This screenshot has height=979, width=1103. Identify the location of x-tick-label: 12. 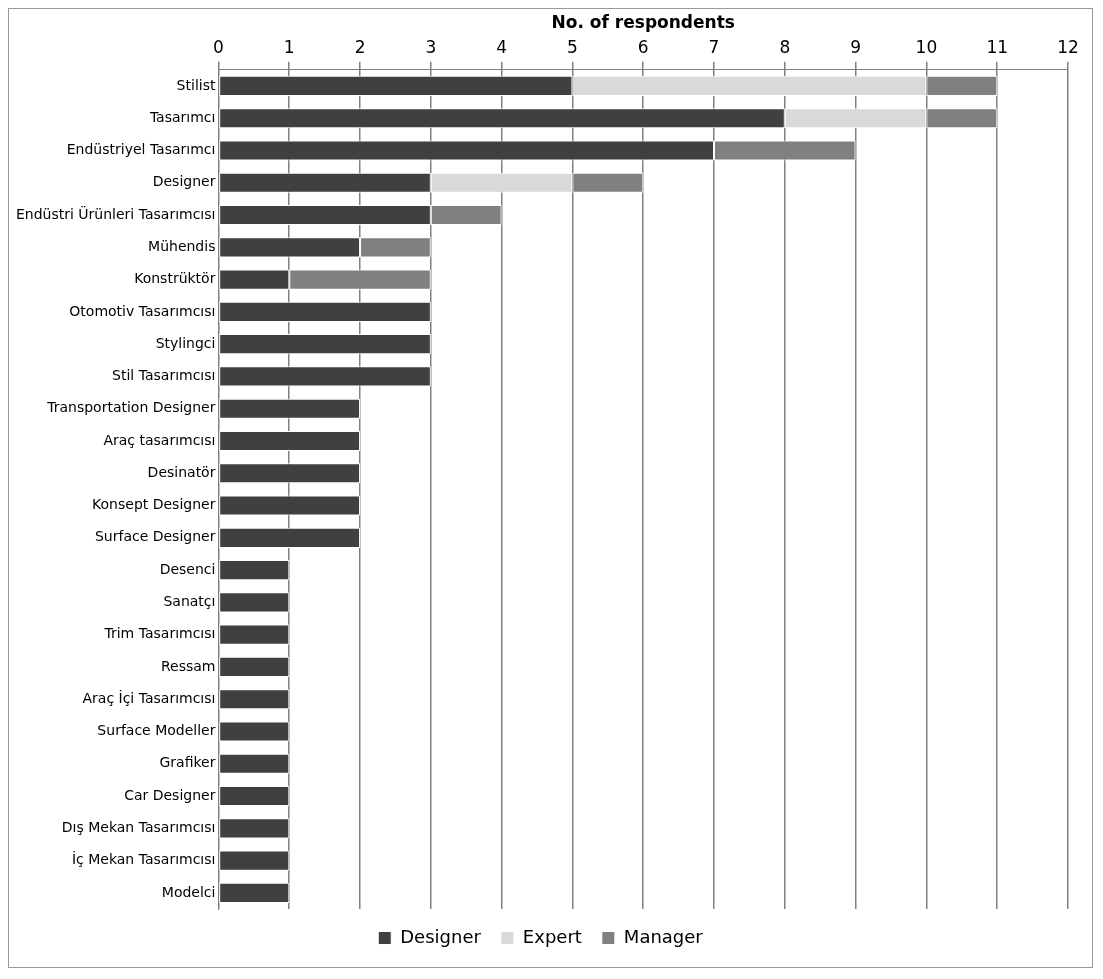
(1068, 47).